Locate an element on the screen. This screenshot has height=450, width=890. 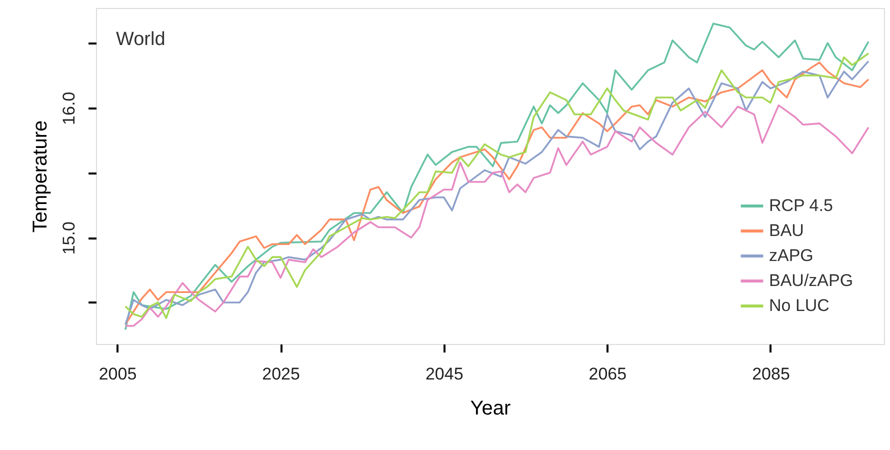
legend-label: BAU/zAPG is located at coordinates (811, 280).